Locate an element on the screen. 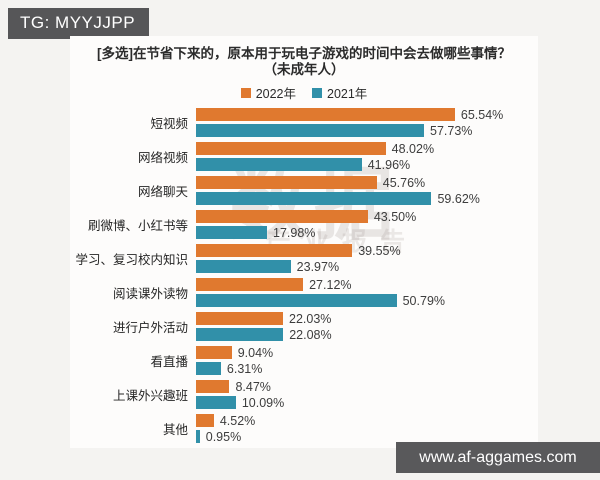 The width and height of the screenshot is (600, 480). bar-value-label: 57.73% is located at coordinates (451, 130).